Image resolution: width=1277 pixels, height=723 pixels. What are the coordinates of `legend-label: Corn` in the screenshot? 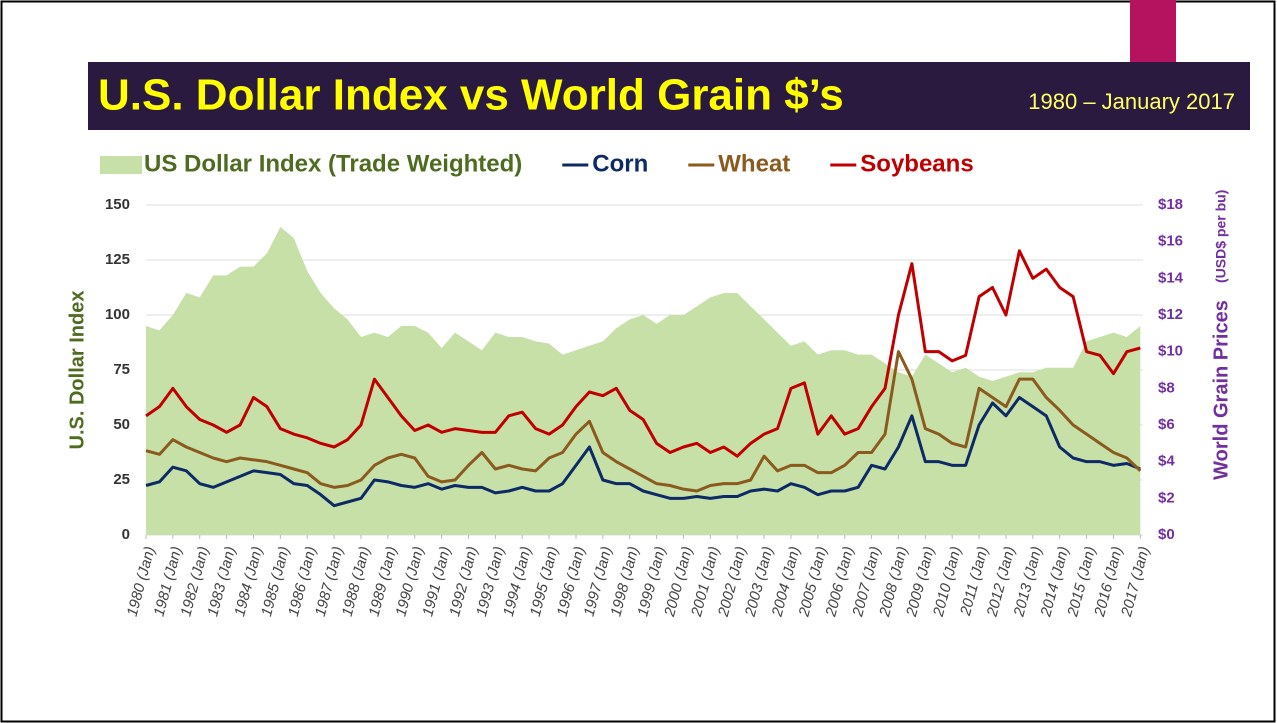 It's located at (620, 163).